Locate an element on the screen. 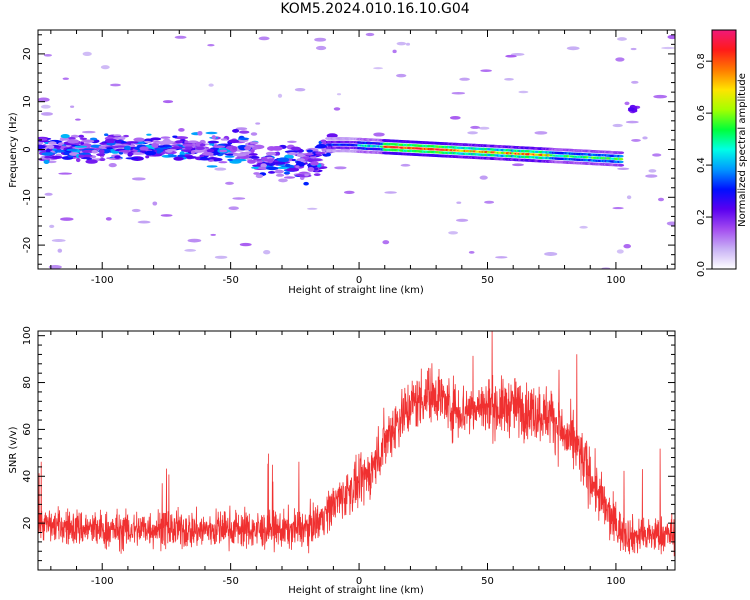 The height and width of the screenshot is (600, 750). snr-x-label: Height of straight line (km) is located at coordinates (356, 590).